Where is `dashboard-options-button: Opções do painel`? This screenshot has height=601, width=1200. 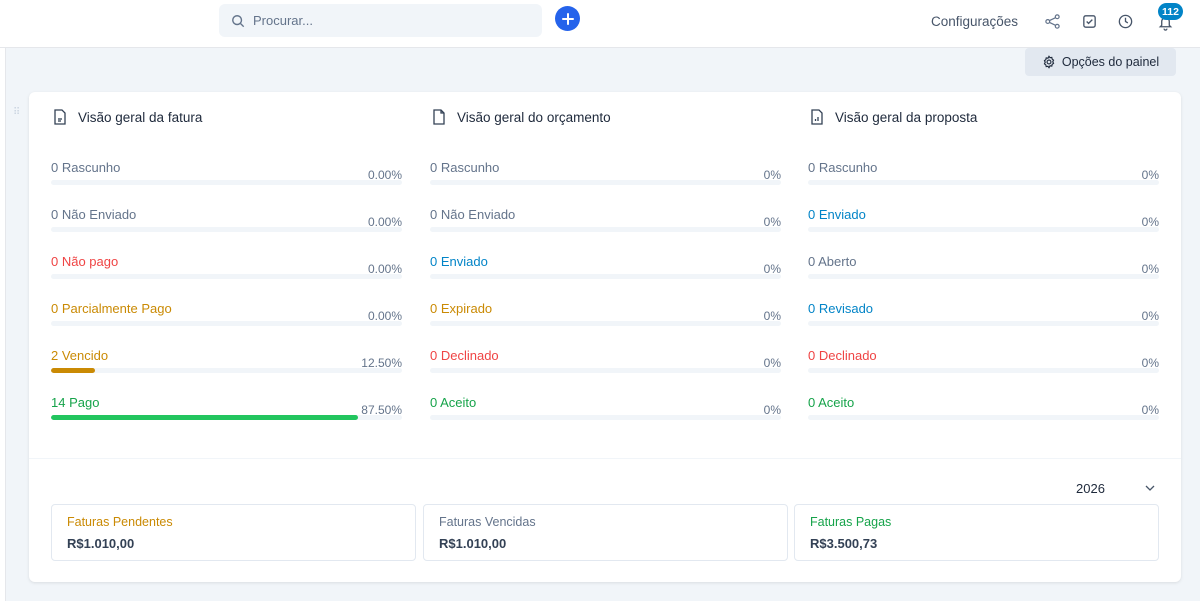
dashboard-options-button: Opções do painel is located at coordinates (1100, 62).